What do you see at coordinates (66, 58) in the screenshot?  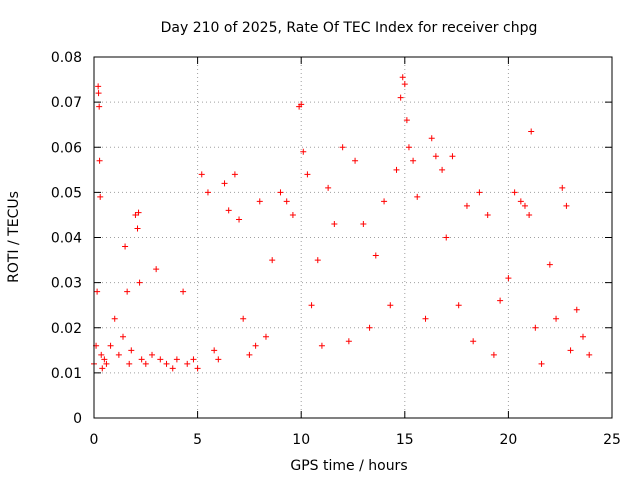 I see `y-tick-label: 0.08` at bounding box center [66, 58].